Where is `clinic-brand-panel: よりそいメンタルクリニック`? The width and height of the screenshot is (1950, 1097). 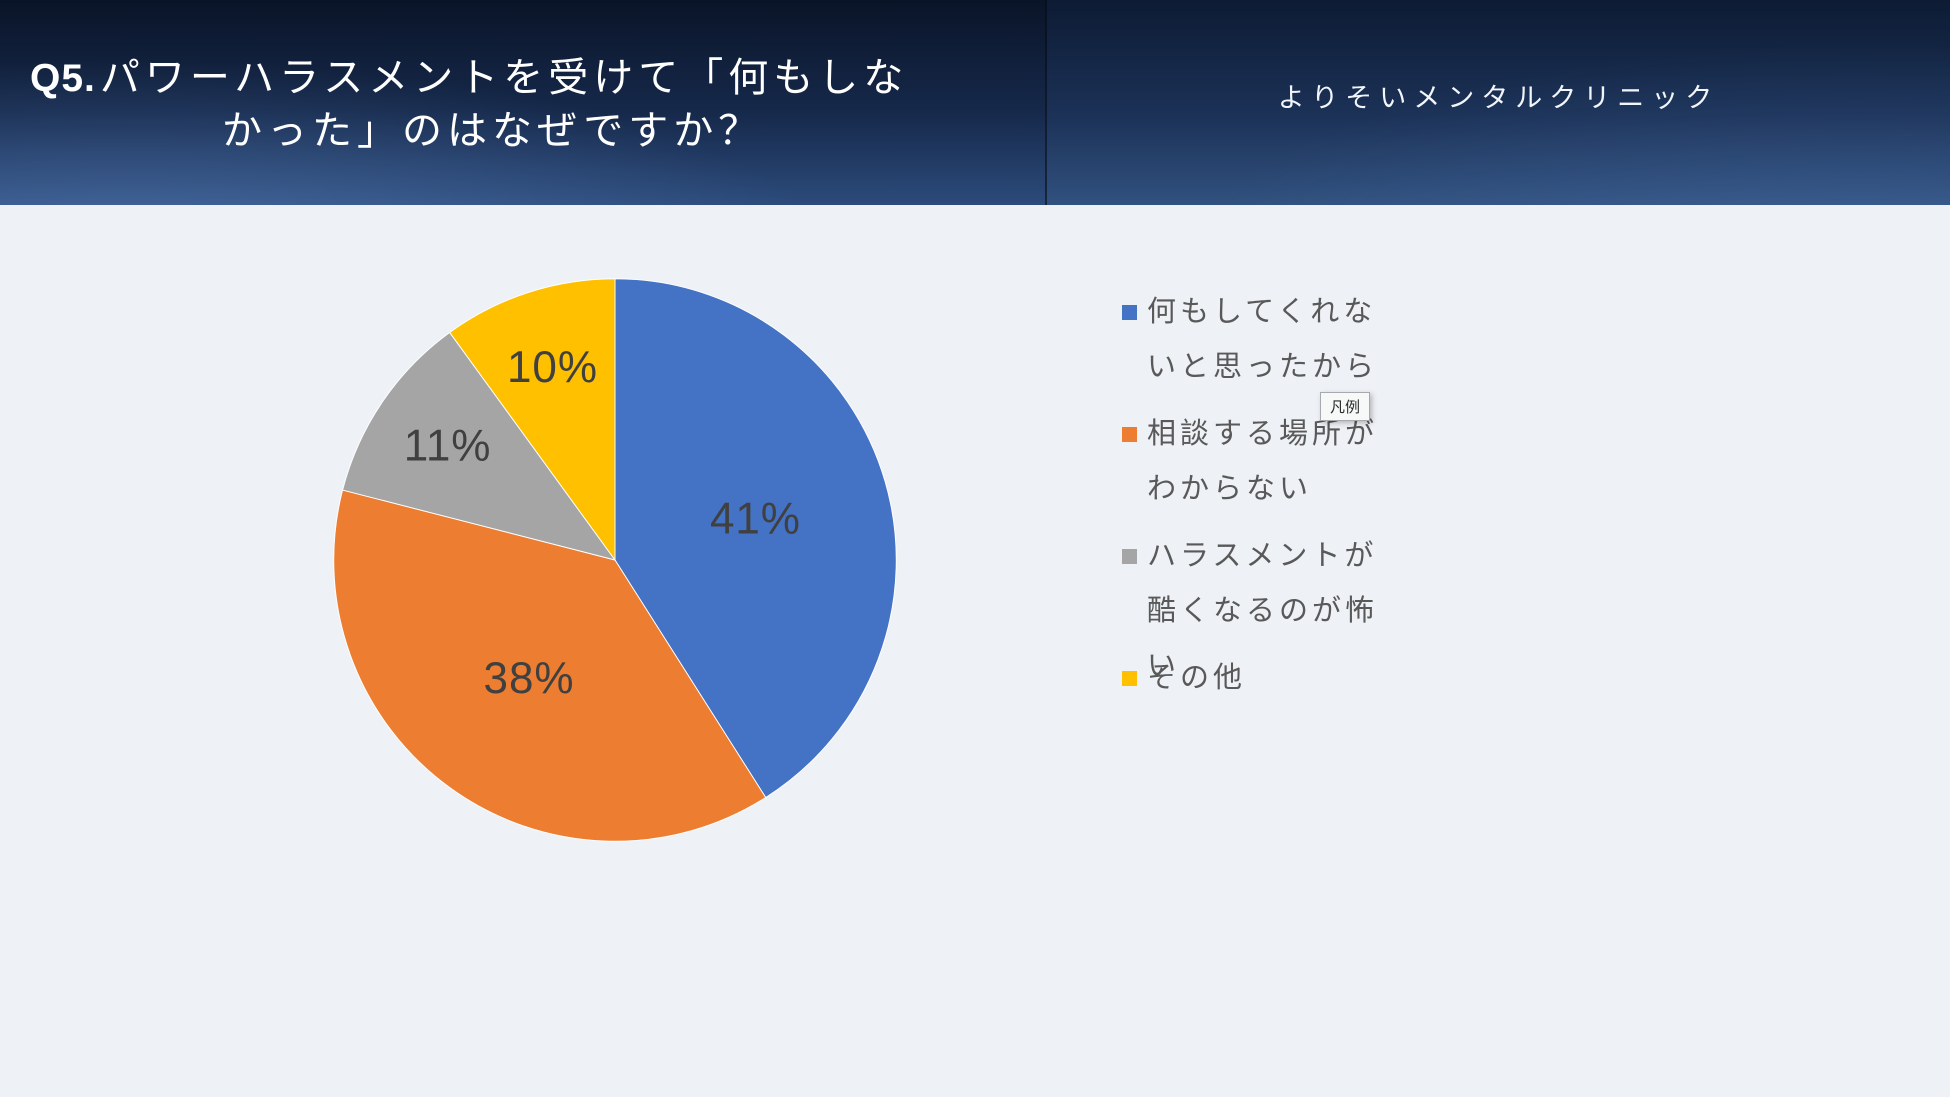 clinic-brand-panel: よりそいメンタルクリニック is located at coordinates (1497, 102).